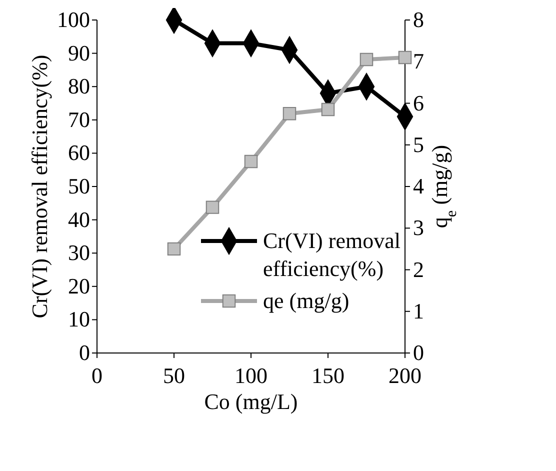 Image resolution: width=556 pixels, height=471 pixels. What do you see at coordinates (418, 227) in the screenshot?
I see `y2-tick-label: 3` at bounding box center [418, 227].